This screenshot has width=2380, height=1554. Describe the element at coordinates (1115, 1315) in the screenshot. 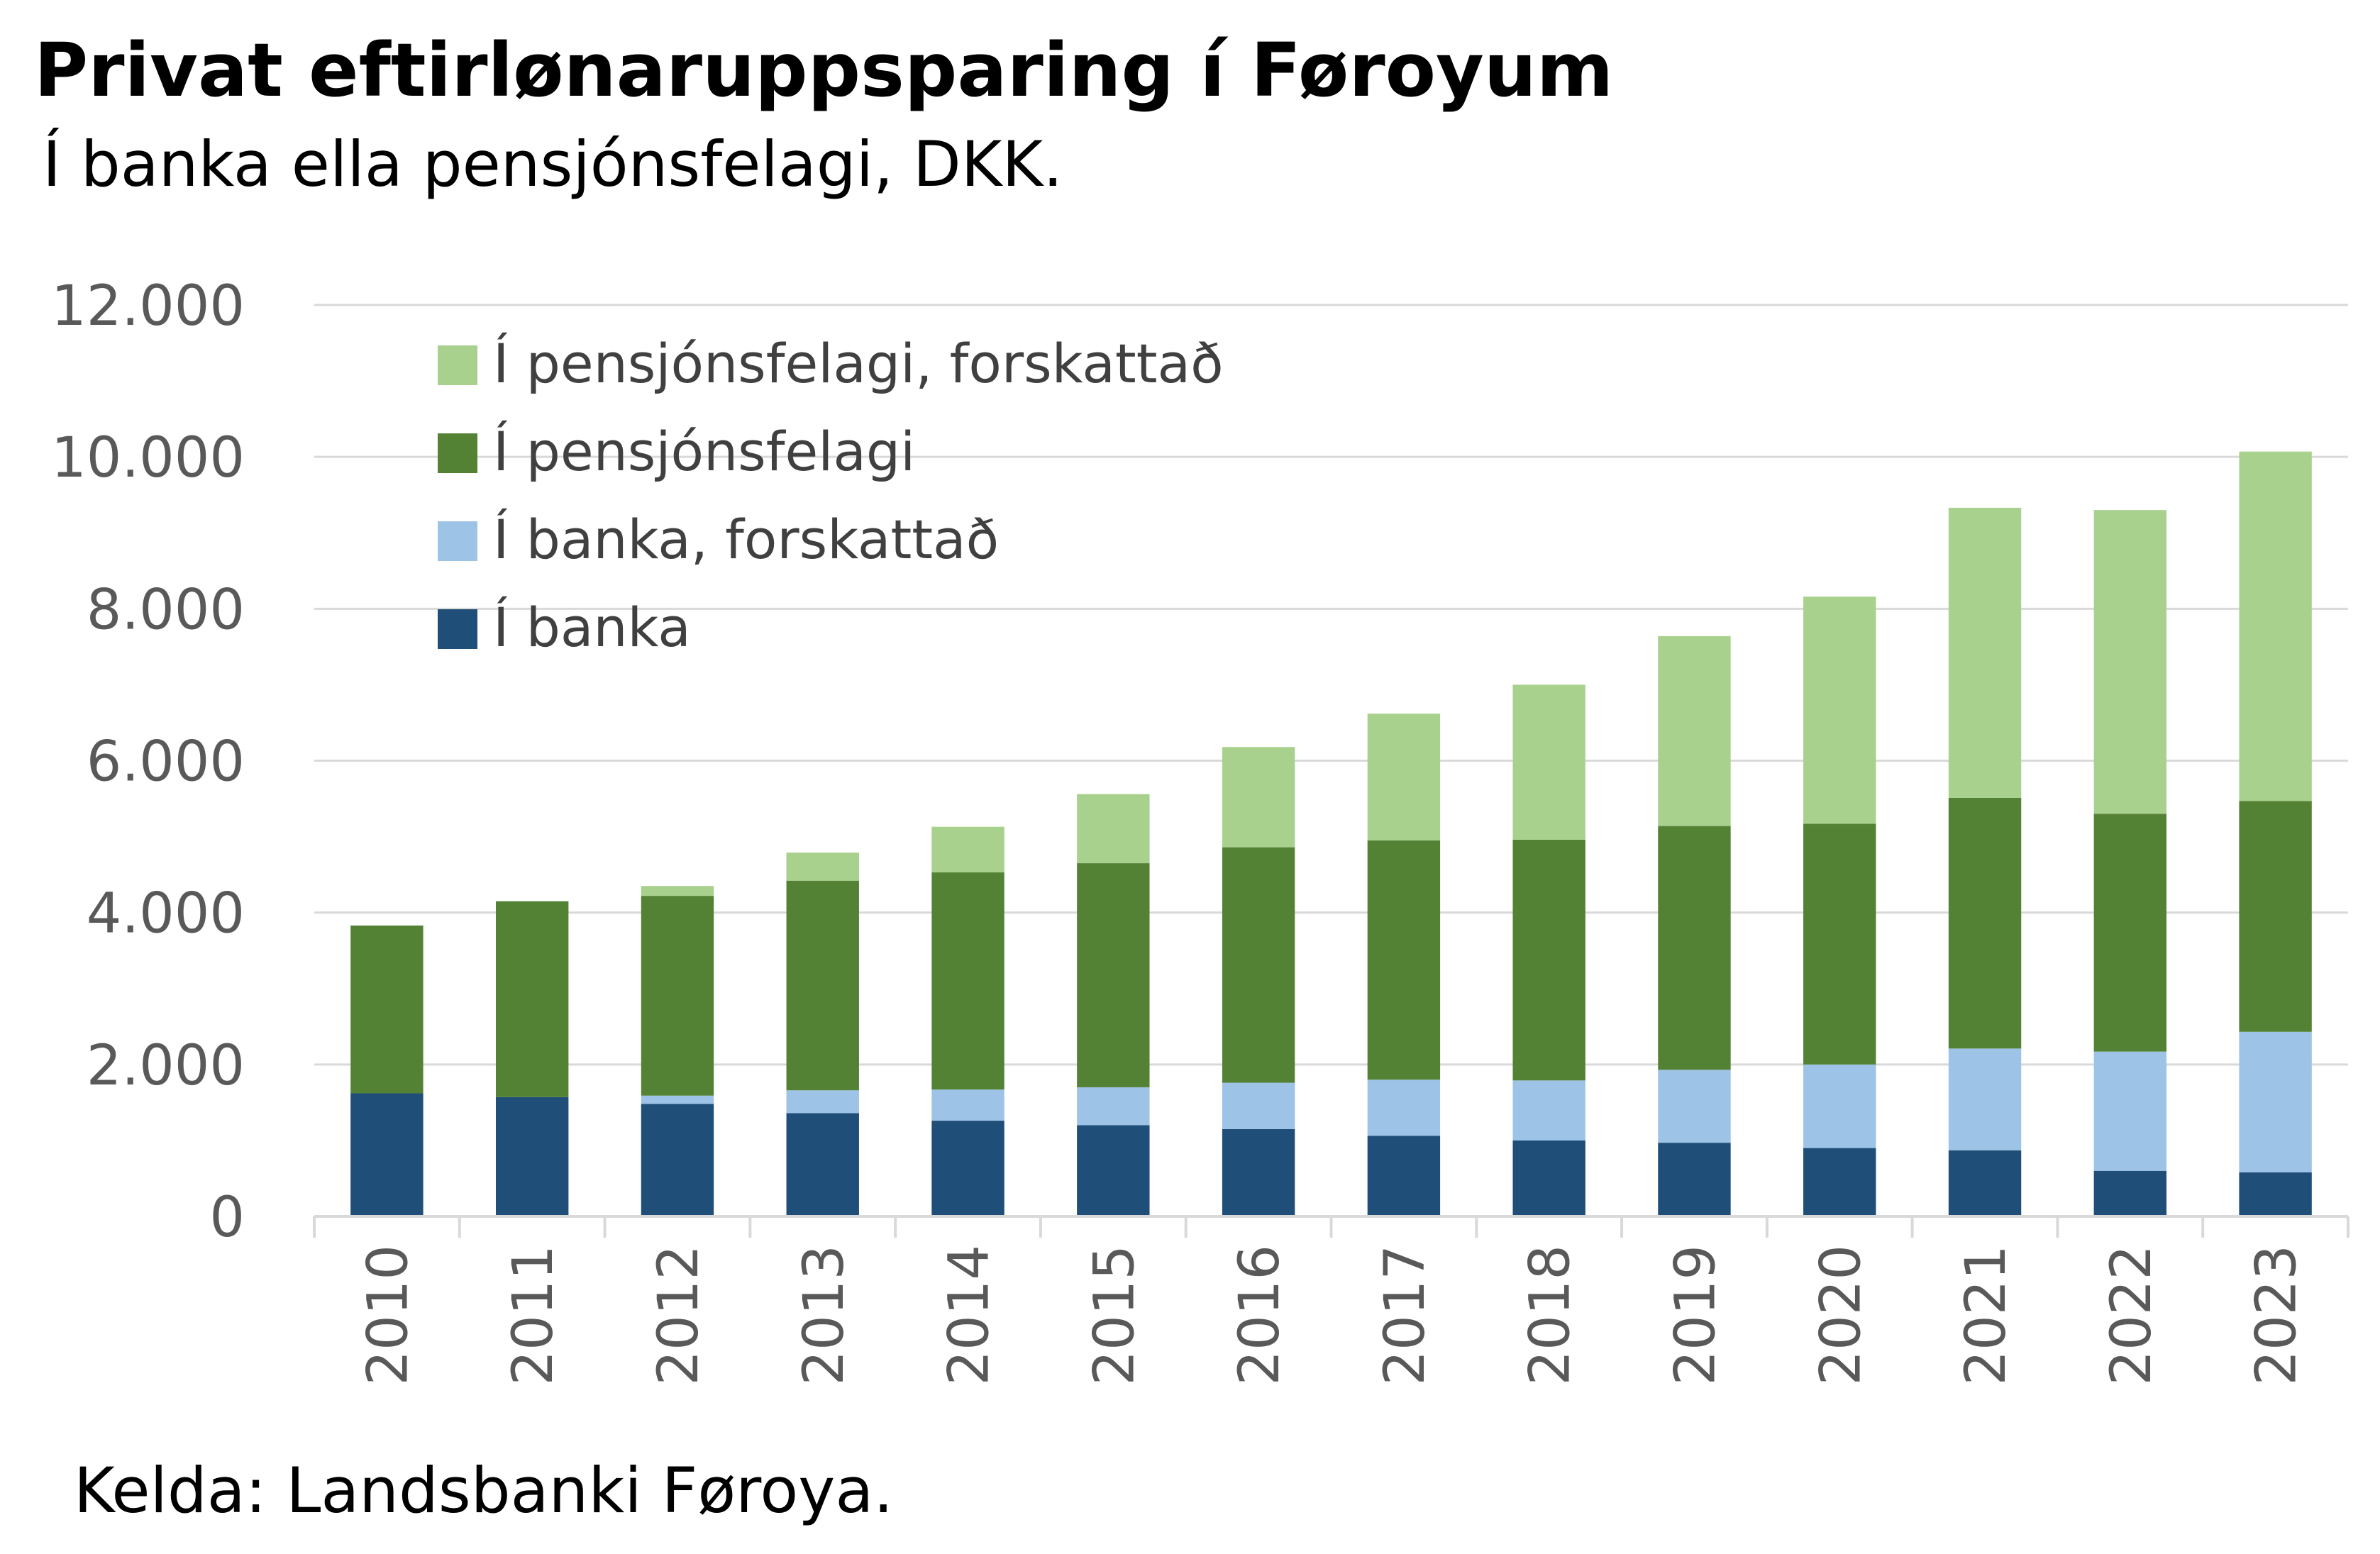

I see `x-tick-label: 2015` at that location.